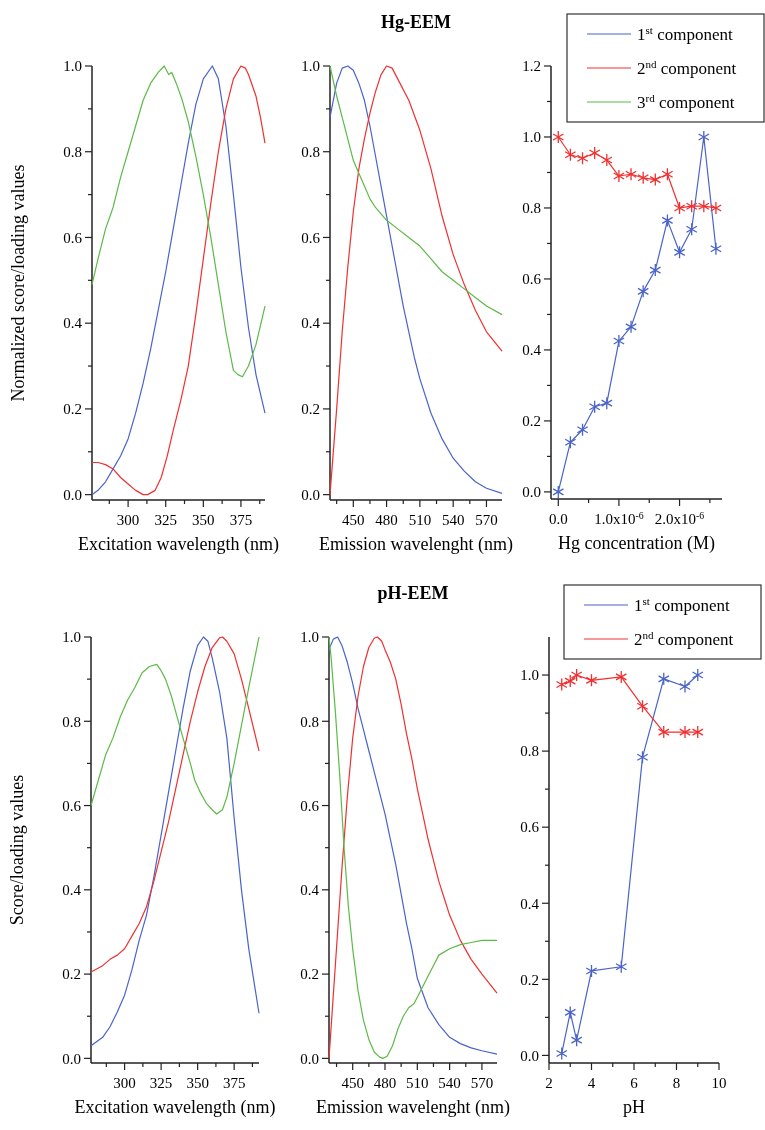  I want to click on x-tick-label: 8, so click(676, 1083).